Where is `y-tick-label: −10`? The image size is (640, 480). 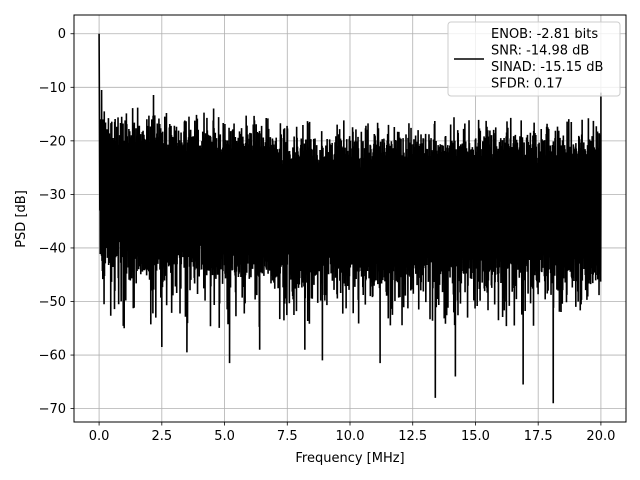
y-tick-label: −10 is located at coordinates (52, 88).